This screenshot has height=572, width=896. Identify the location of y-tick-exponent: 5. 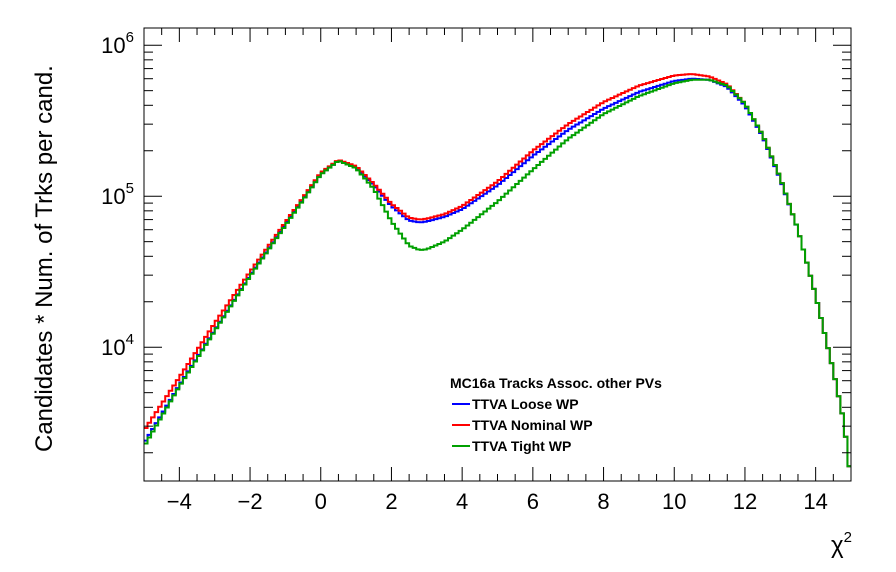
(130, 188).